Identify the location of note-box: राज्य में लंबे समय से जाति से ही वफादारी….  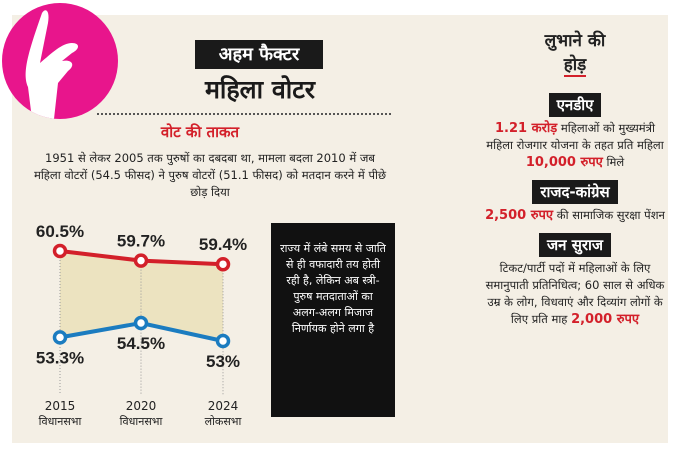
(333, 320).